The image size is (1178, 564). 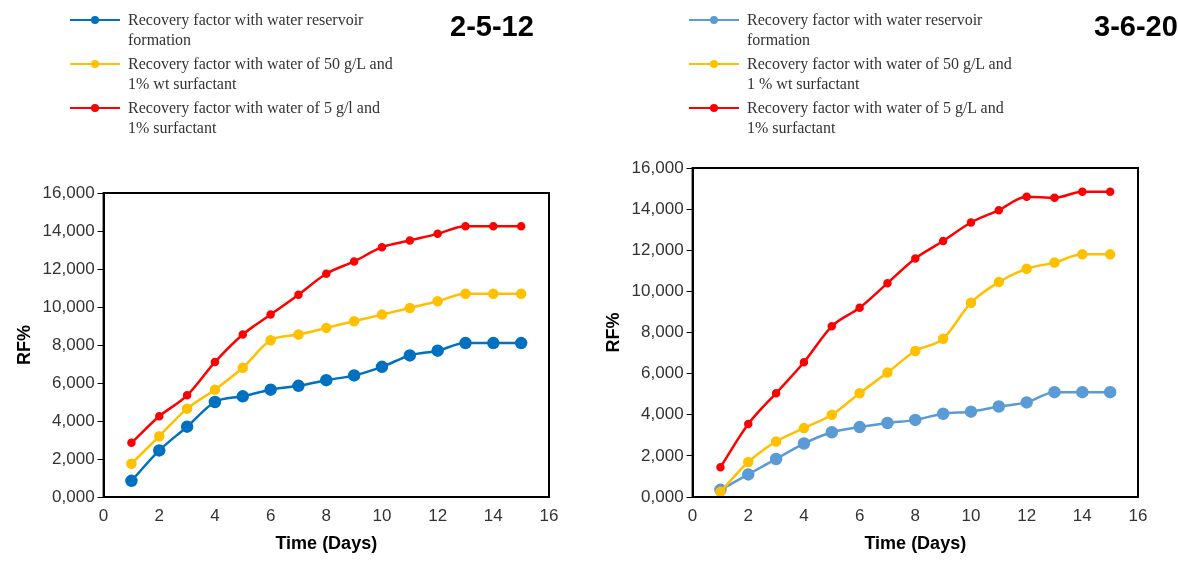 What do you see at coordinates (879, 73) in the screenshot?
I see `legend-label: Recovery factor with water of 50 g/L and 1 % wt surfactant` at bounding box center [879, 73].